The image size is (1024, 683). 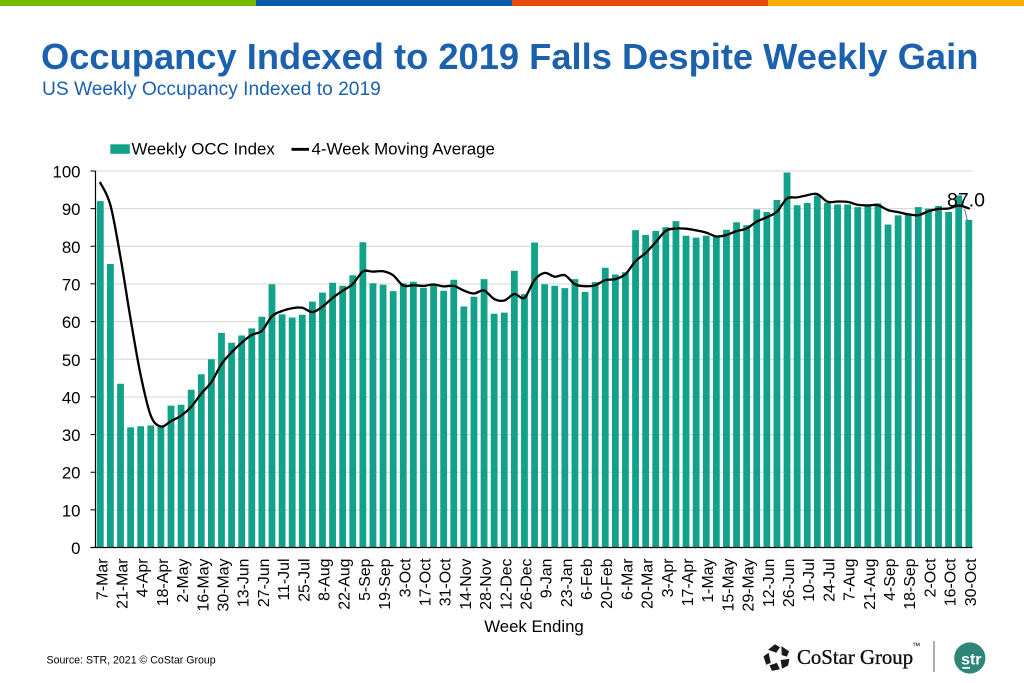 What do you see at coordinates (71, 510) in the screenshot?
I see `svg-text: 10` at bounding box center [71, 510].